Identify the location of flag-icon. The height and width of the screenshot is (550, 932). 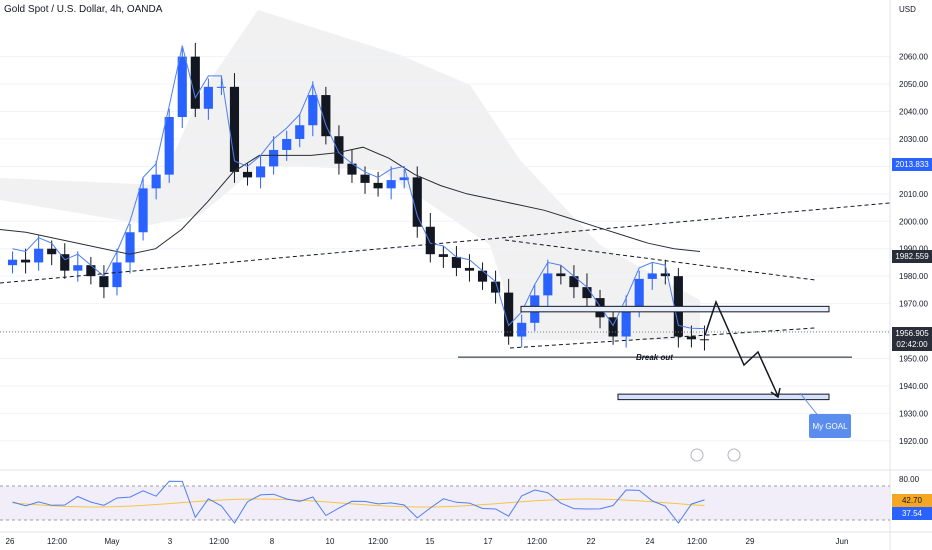
(734, 455).